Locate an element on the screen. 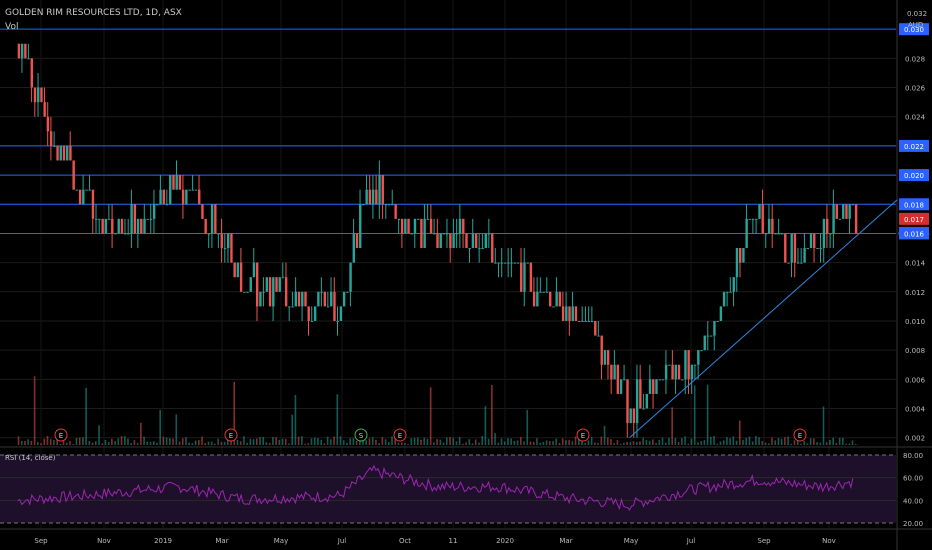 This screenshot has width=932, height=550. time-tick-label: Jul is located at coordinates (691, 541).